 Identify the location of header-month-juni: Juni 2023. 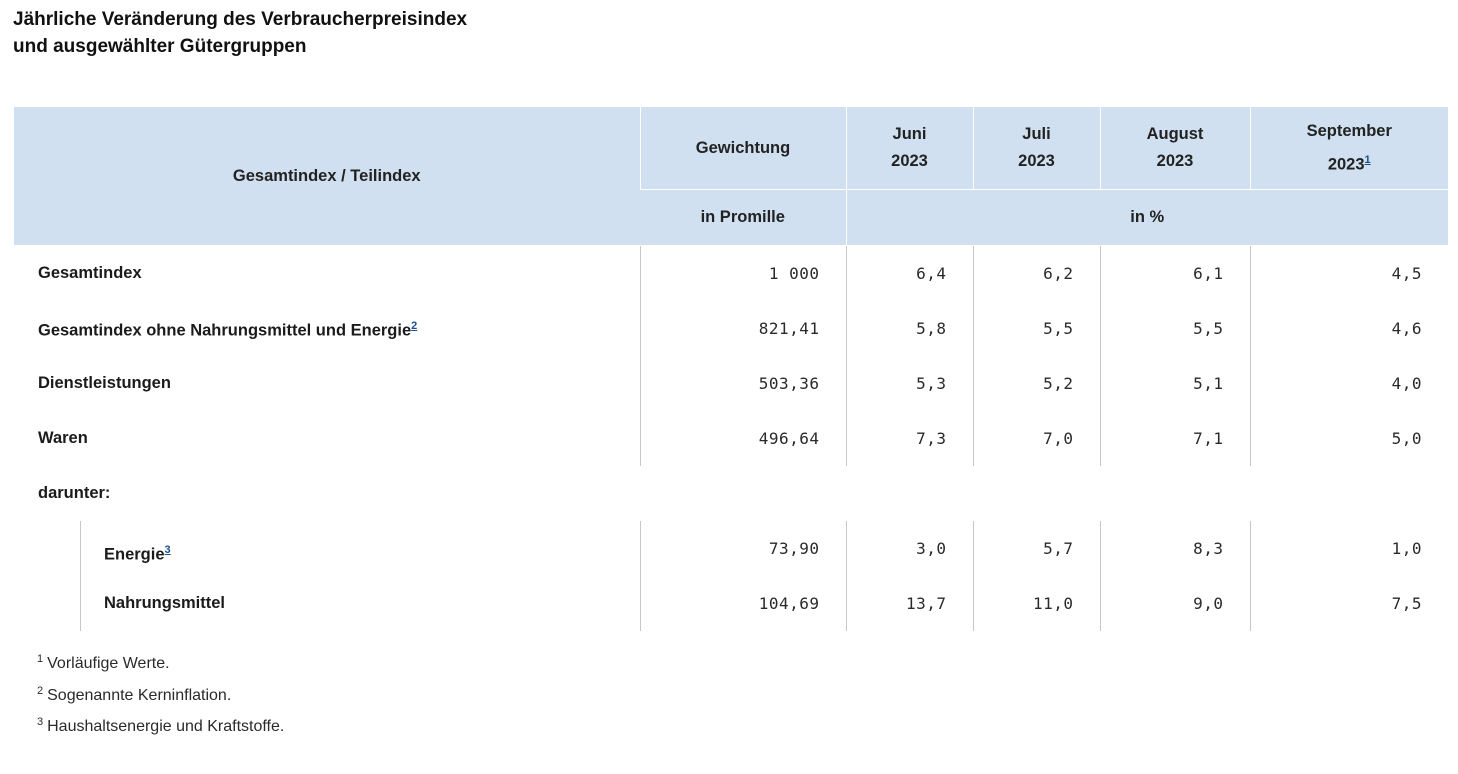
(909, 148).